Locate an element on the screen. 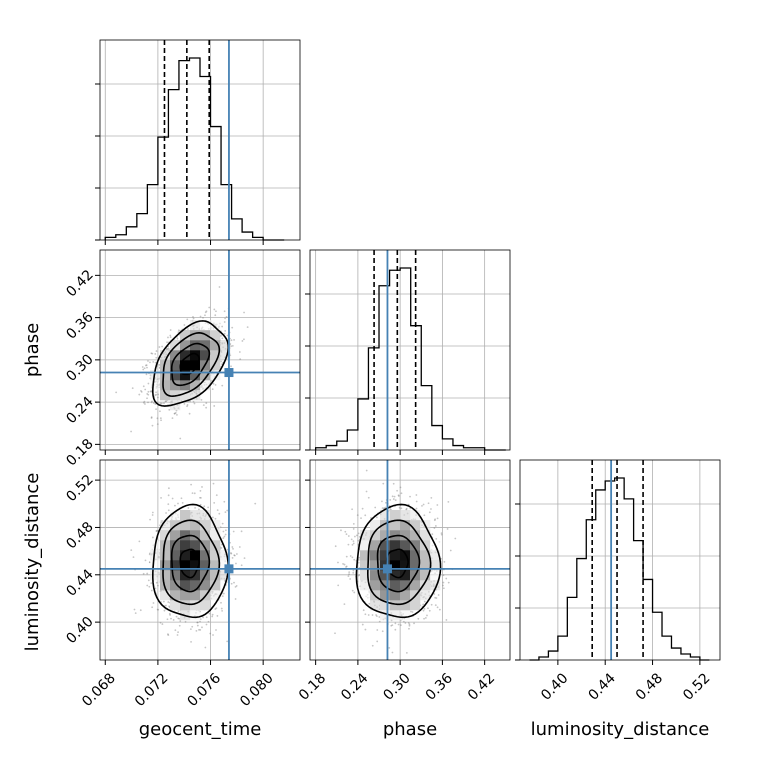 The image size is (760, 760). truth-marker is located at coordinates (229, 373).